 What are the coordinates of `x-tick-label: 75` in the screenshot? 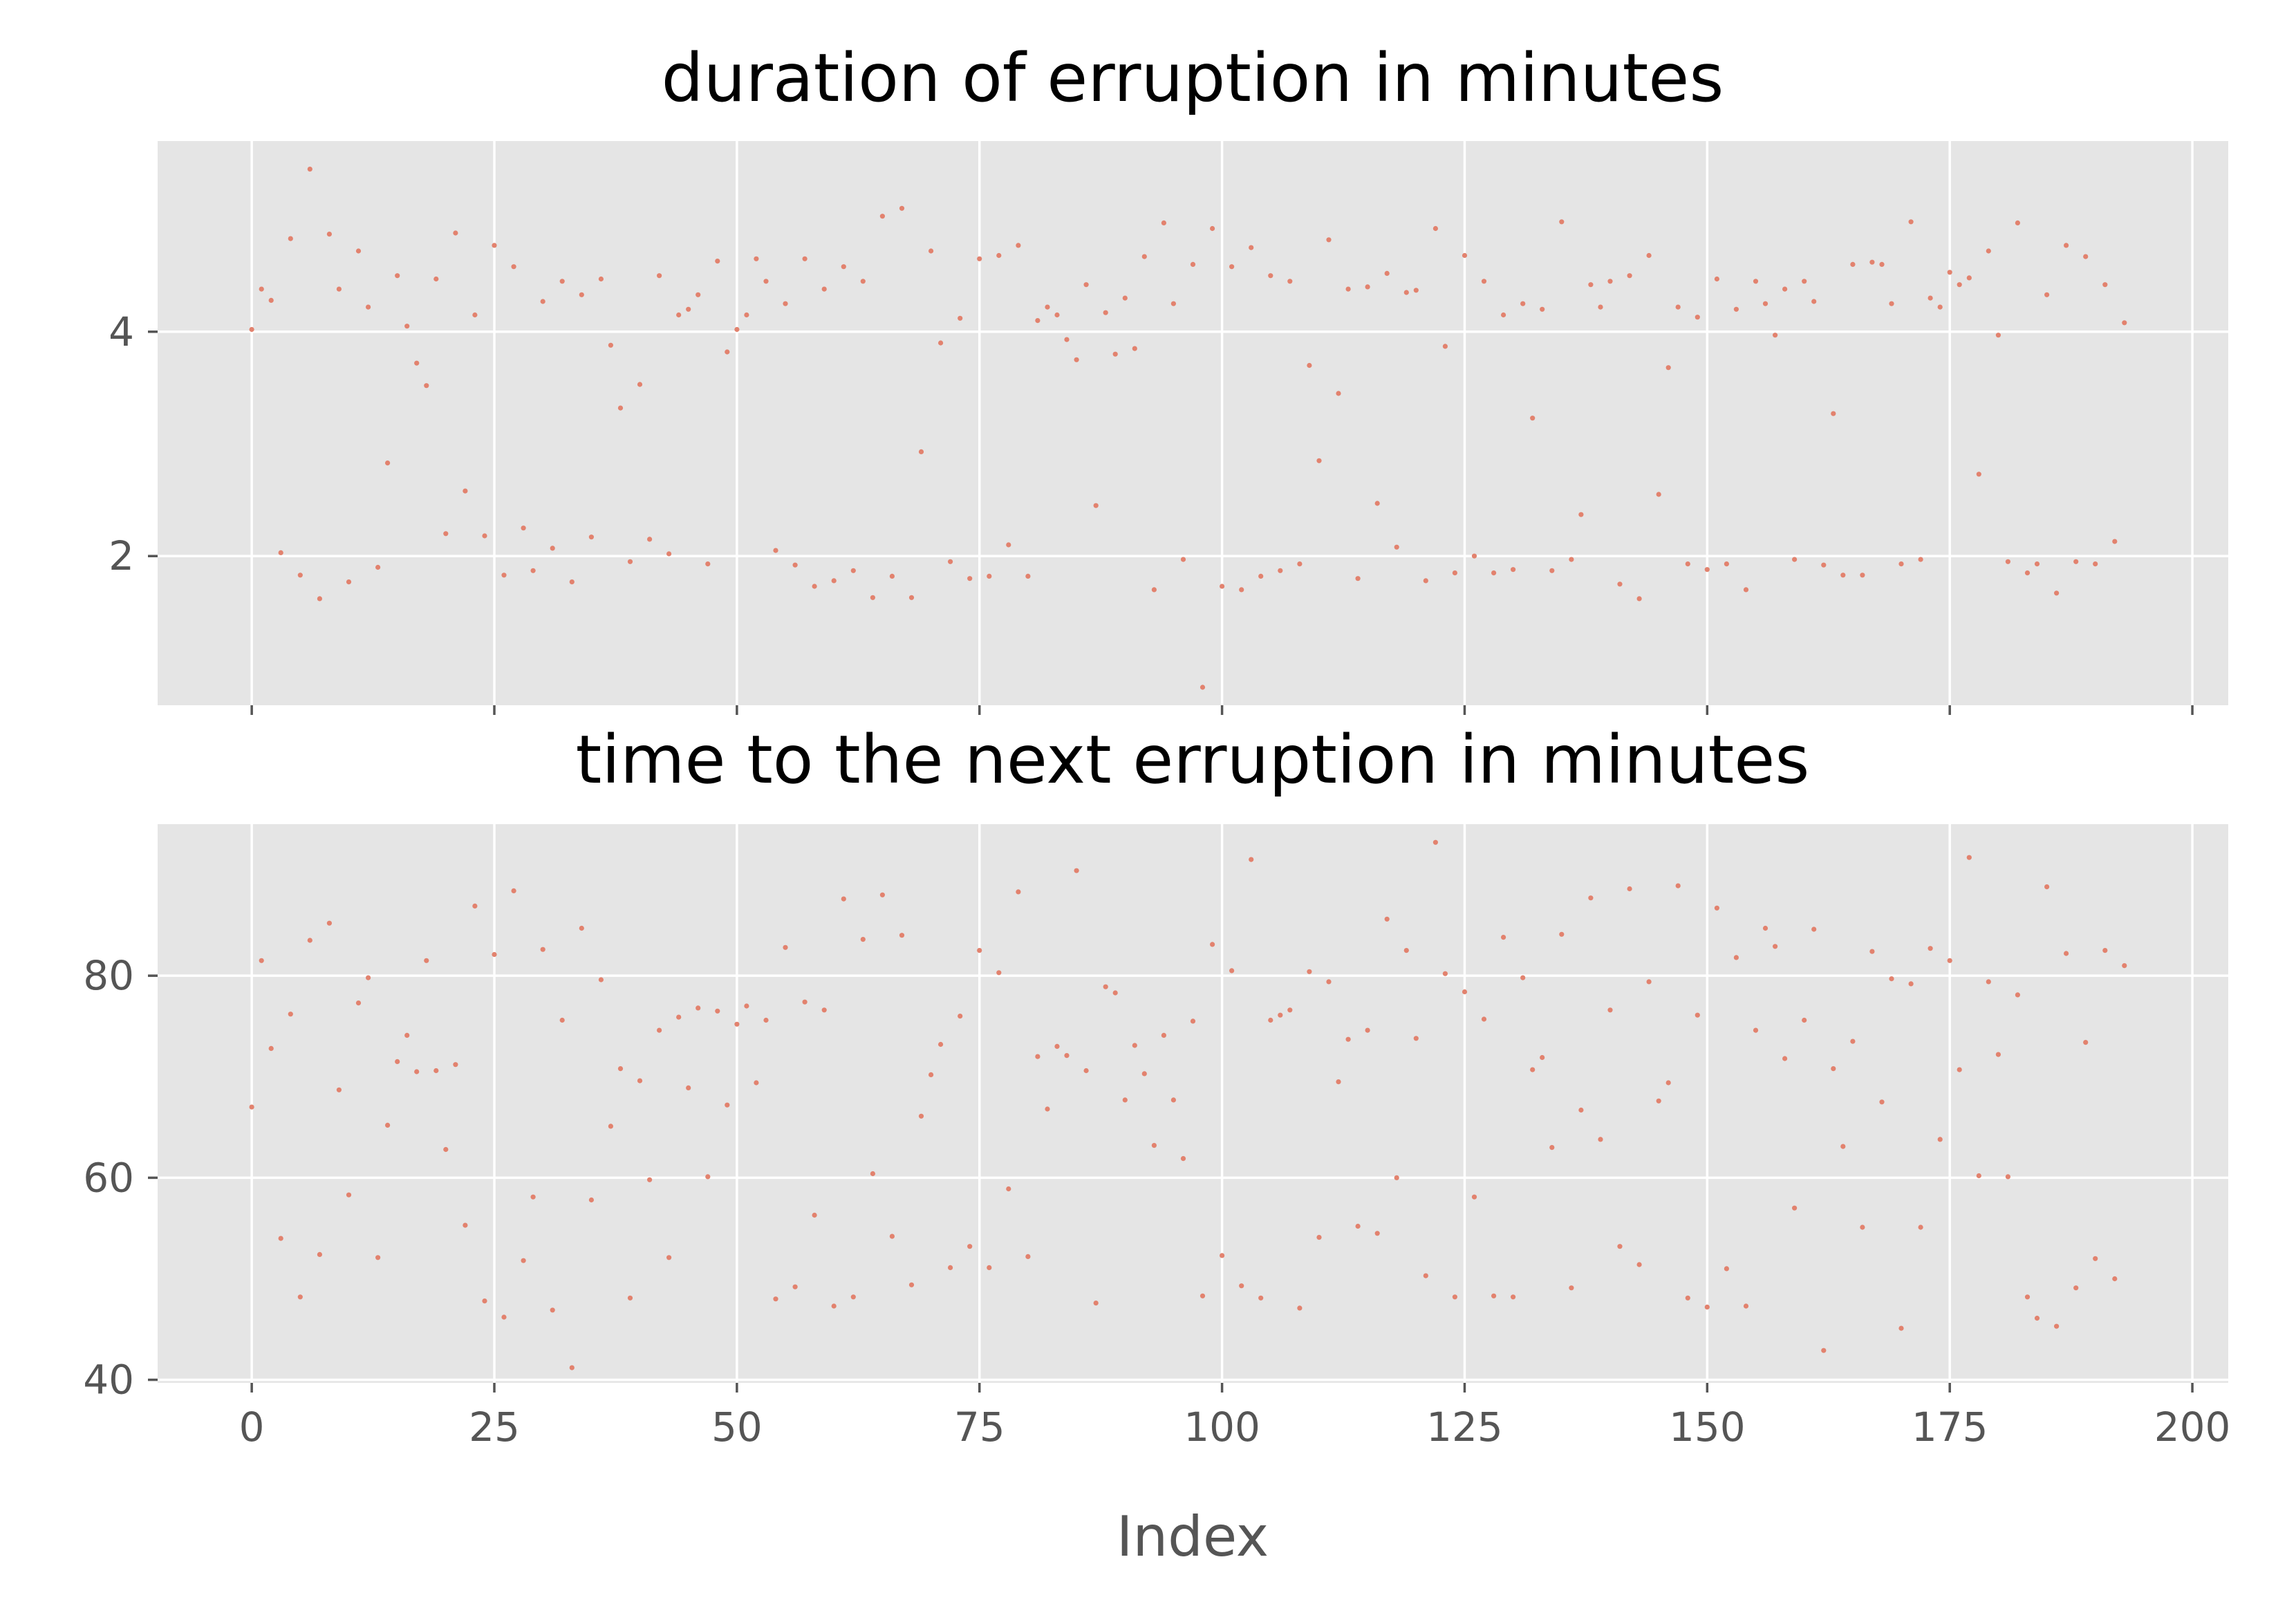 It's located at (979, 1427).